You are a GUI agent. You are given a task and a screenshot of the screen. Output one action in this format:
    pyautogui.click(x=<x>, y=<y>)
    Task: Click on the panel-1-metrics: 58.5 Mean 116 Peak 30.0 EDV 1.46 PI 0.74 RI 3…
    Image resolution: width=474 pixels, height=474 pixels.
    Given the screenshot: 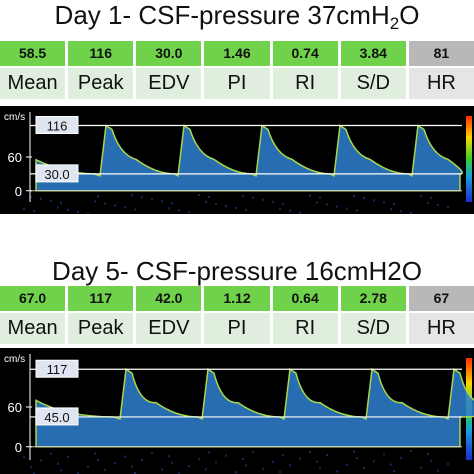 What is the action you would take?
    pyautogui.click(x=237, y=70)
    